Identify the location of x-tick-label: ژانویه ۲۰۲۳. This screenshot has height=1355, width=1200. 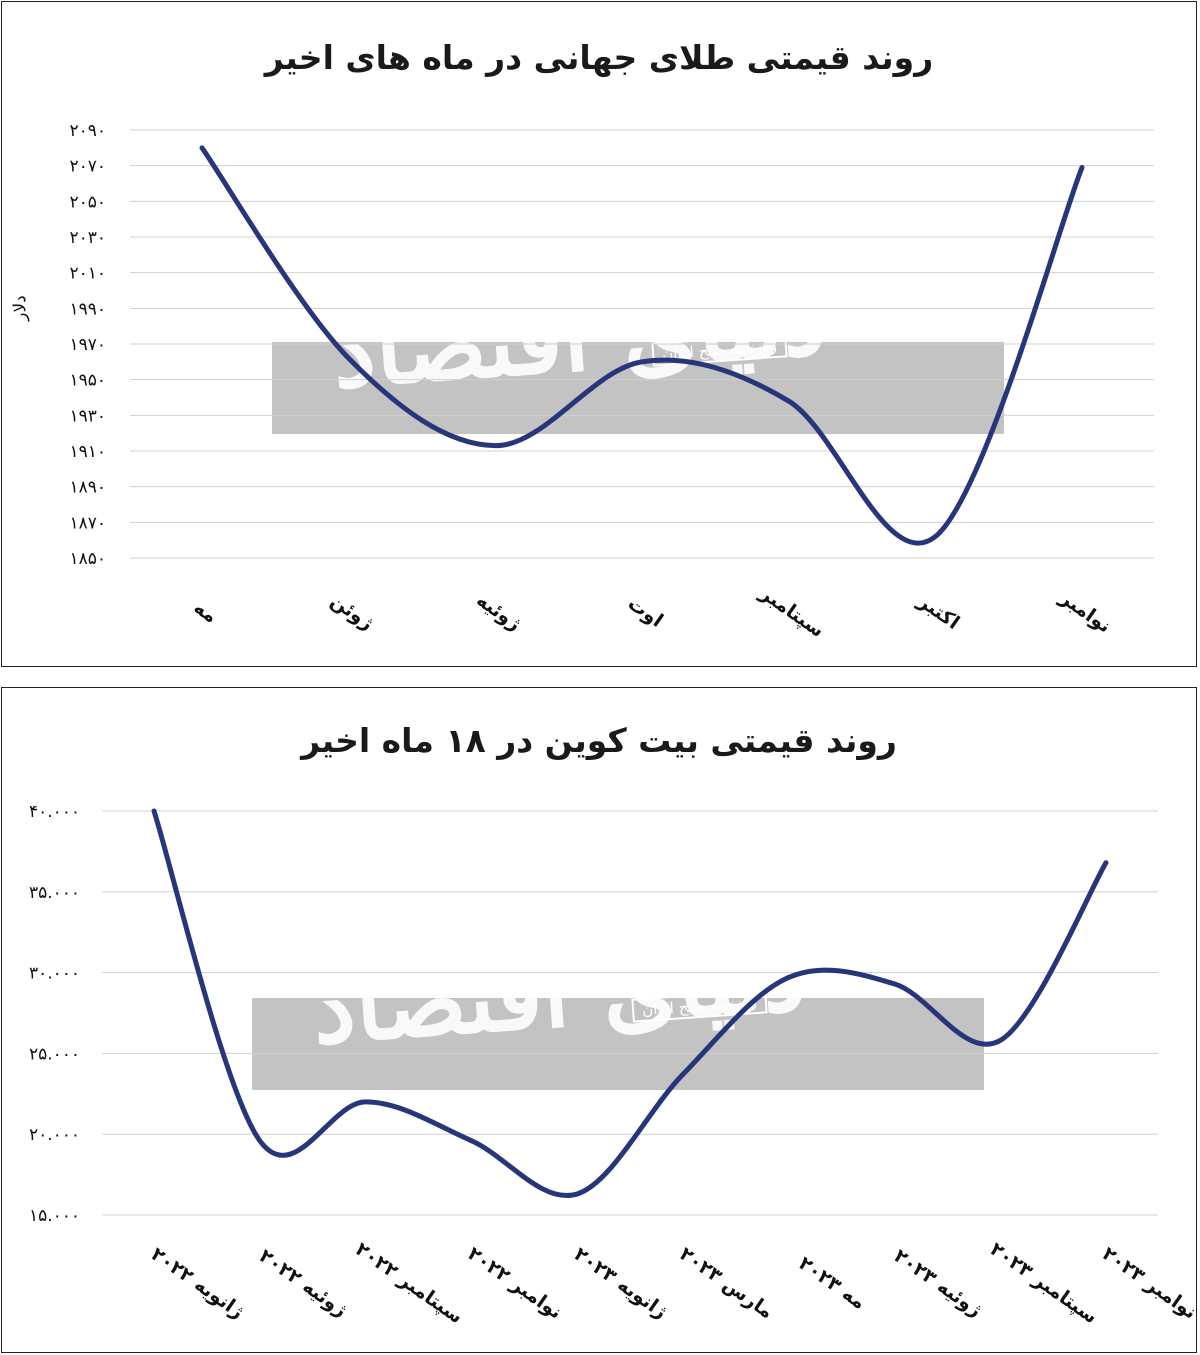
(620, 1283).